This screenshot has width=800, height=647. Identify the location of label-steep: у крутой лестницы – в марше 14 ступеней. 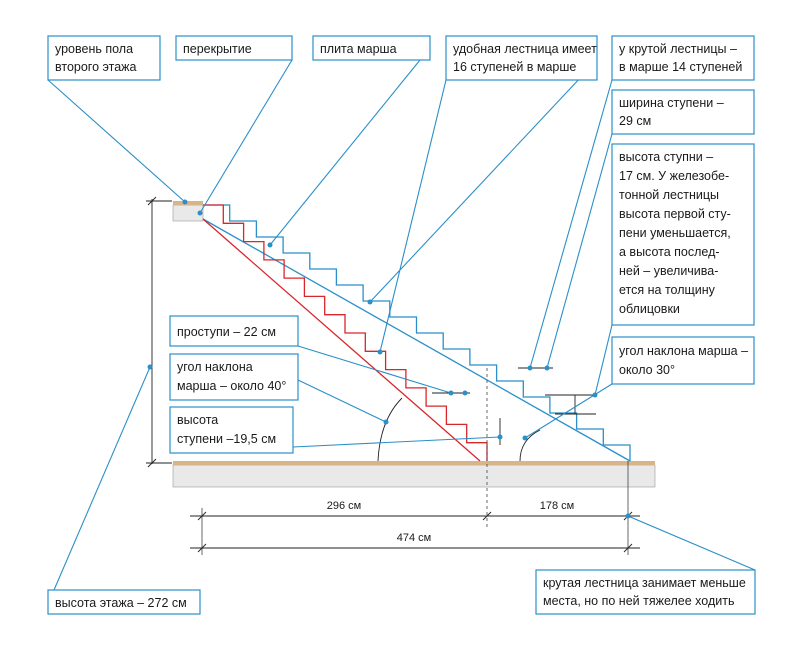
(683, 58).